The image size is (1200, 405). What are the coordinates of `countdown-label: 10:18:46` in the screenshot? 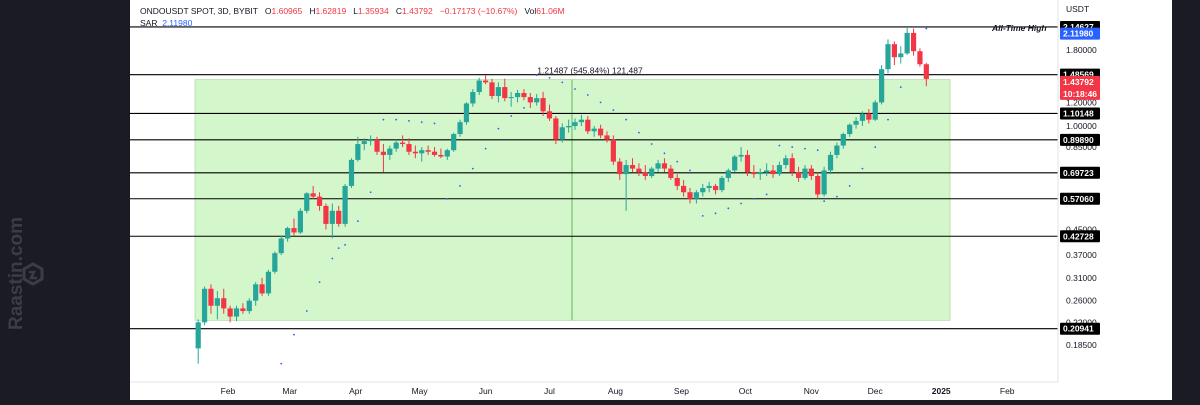 It's located at (1080, 94).